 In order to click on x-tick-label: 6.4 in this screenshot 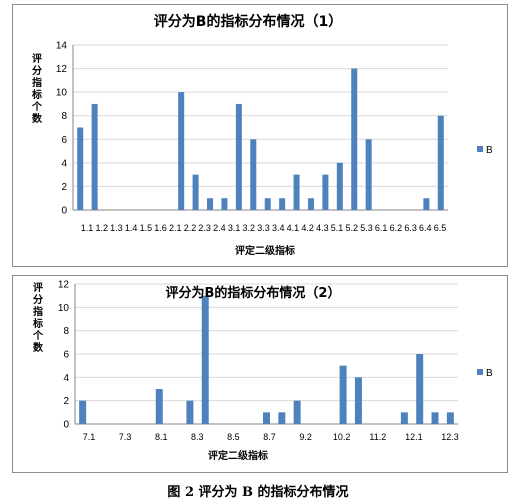, I will do `click(425, 228)`.